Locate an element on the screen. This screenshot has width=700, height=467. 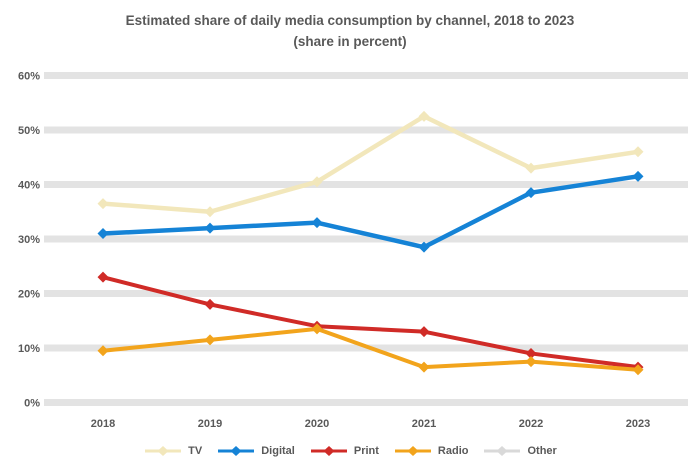
y-tick-label: 50% is located at coordinates (29, 131).